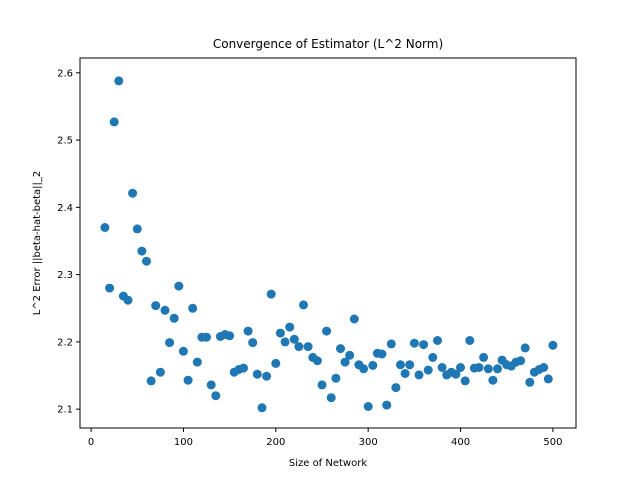  I want to click on y-tick-label: 2.2, so click(65, 342).